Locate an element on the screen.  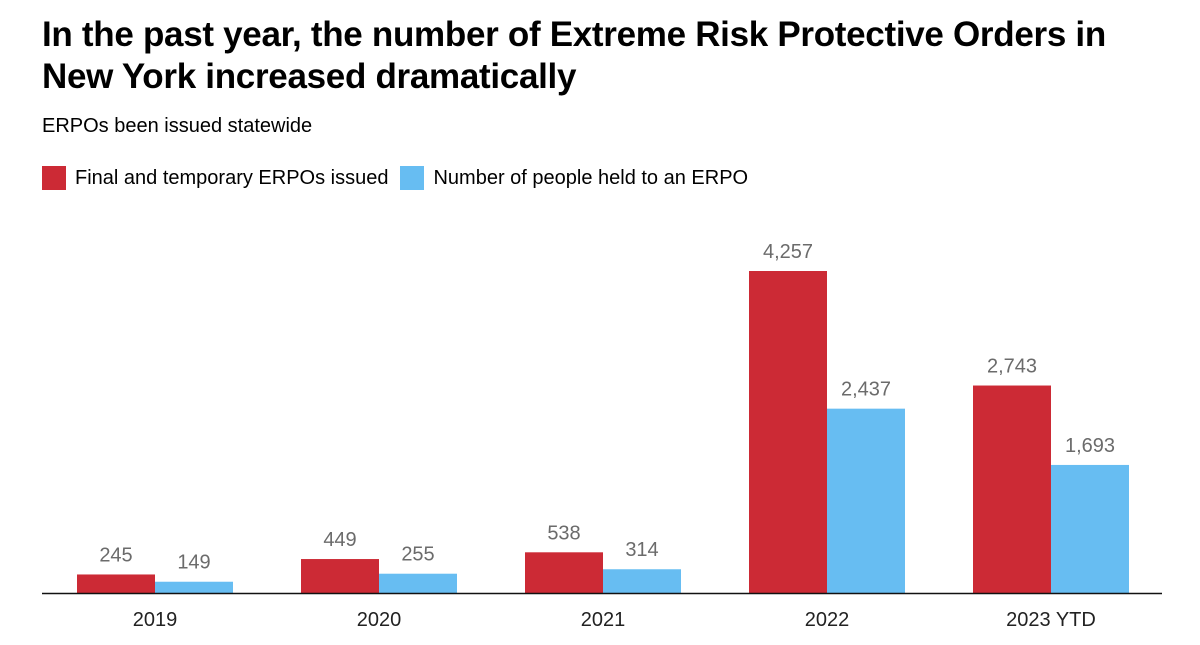
legend-item-issued: Final and temporary ERPOs issued is located at coordinates (215, 178).